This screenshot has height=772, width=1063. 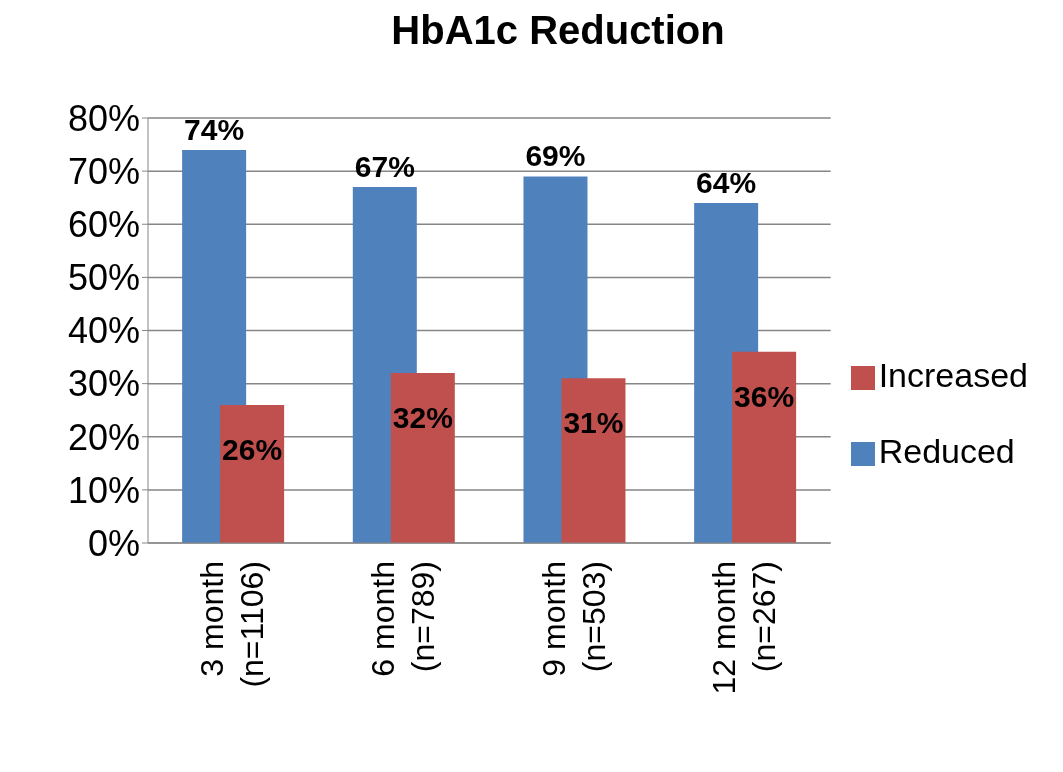 What do you see at coordinates (113, 543) in the screenshot?
I see `y-tick-label: 0%` at bounding box center [113, 543].